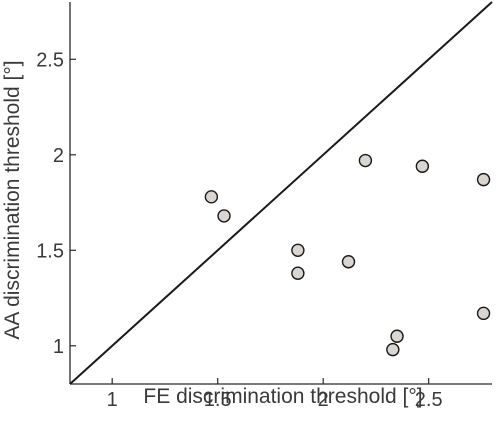 The image size is (496, 440). What do you see at coordinates (218, 400) in the screenshot?
I see `x-tick-label: 1.5` at bounding box center [218, 400].